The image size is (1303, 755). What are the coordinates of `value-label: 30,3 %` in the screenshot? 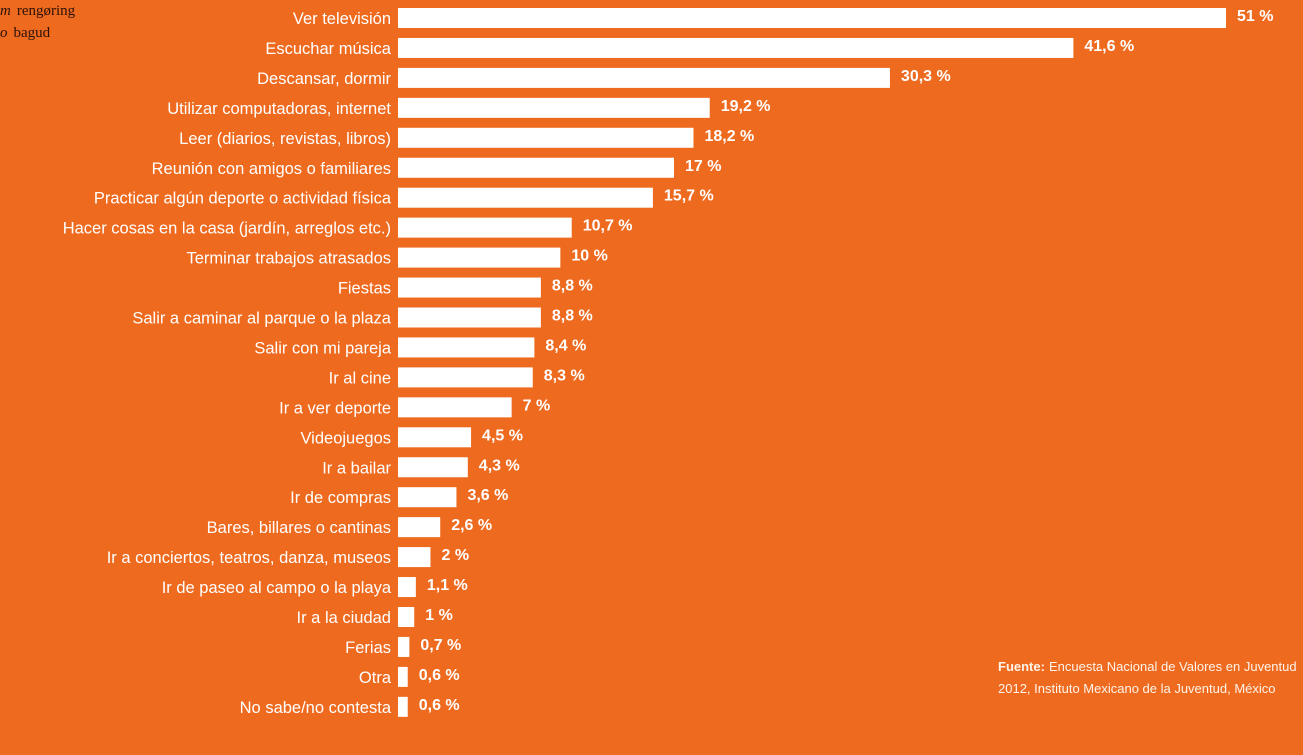 It's located at (926, 76).